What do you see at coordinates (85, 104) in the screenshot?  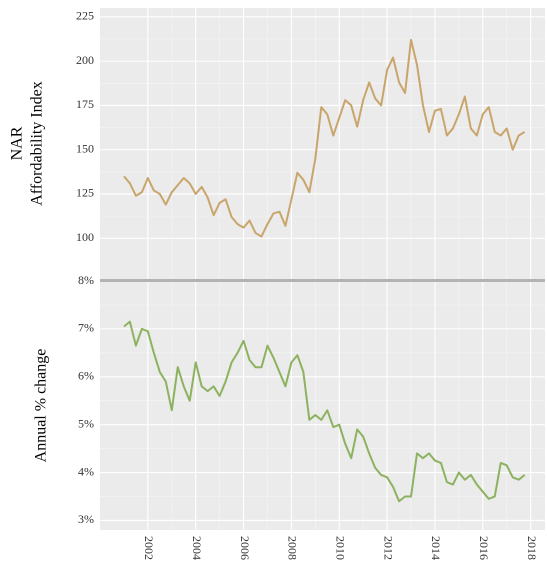 I see `y-tick-label: 175` at bounding box center [85, 104].